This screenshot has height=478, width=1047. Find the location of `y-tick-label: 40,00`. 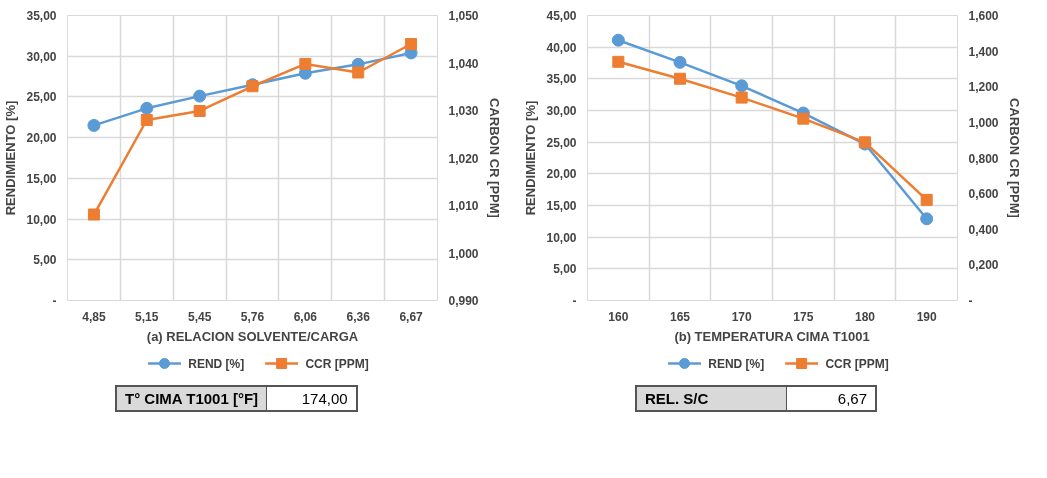

y-tick-label: 40,00 is located at coordinates (561, 47).